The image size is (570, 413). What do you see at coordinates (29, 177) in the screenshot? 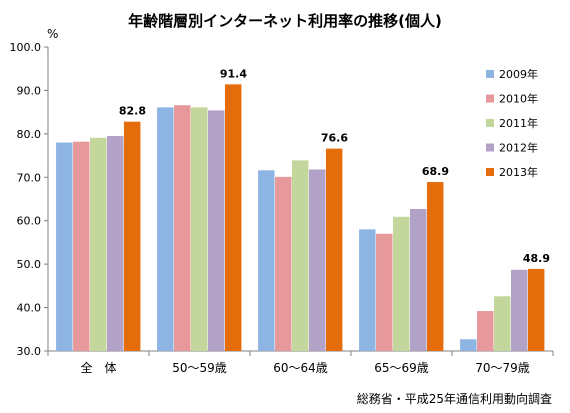
I see `y-tick-label: 70.0` at bounding box center [29, 177].